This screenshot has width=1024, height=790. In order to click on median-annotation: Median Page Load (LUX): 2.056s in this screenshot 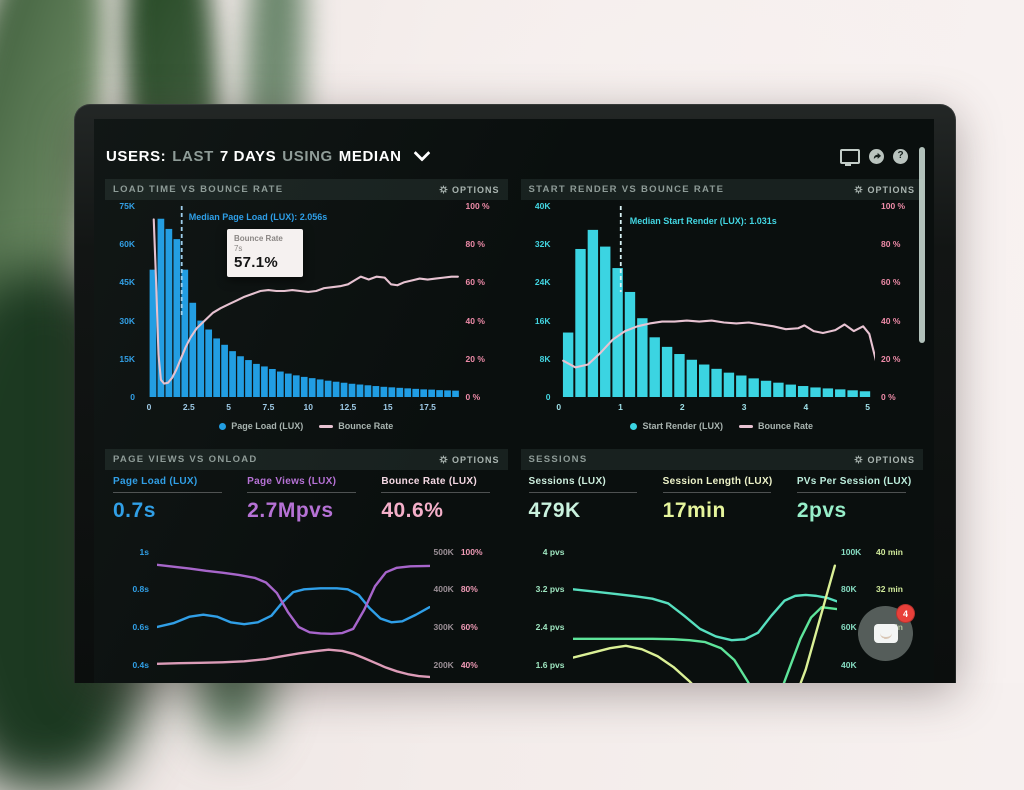, I will do `click(258, 216)`.